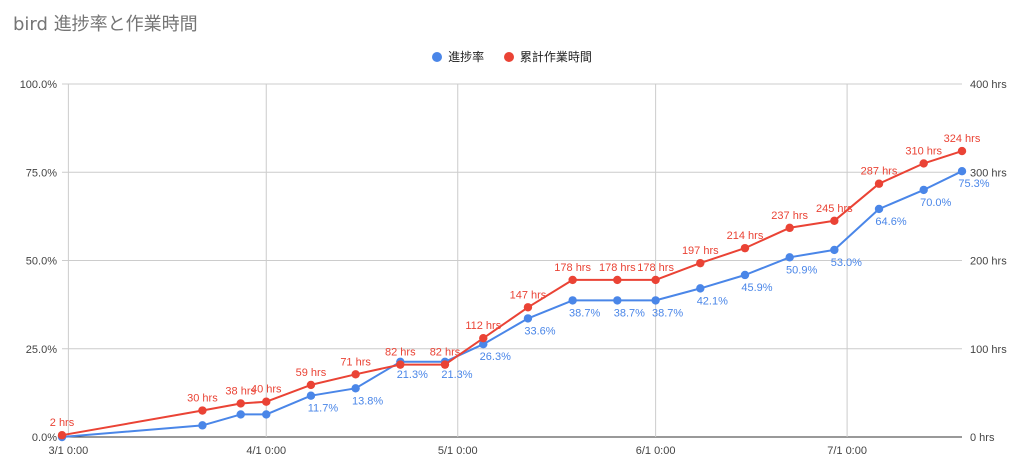  I want to click on data-label: 50.9%, so click(801, 270).